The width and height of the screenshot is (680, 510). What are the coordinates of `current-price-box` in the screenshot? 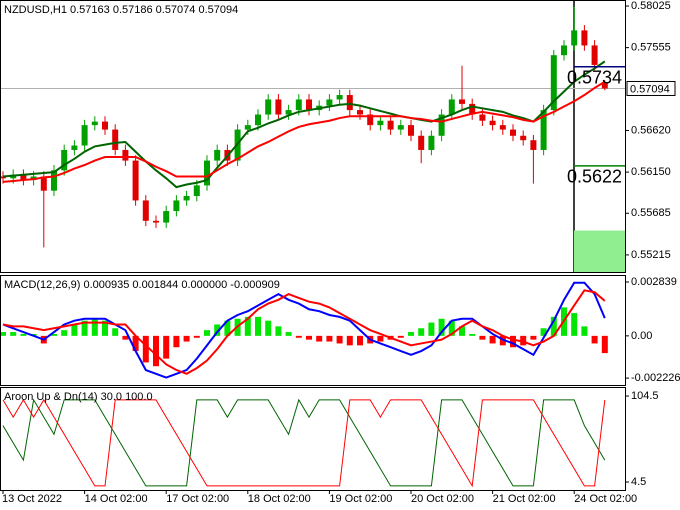 It's located at (651, 88).